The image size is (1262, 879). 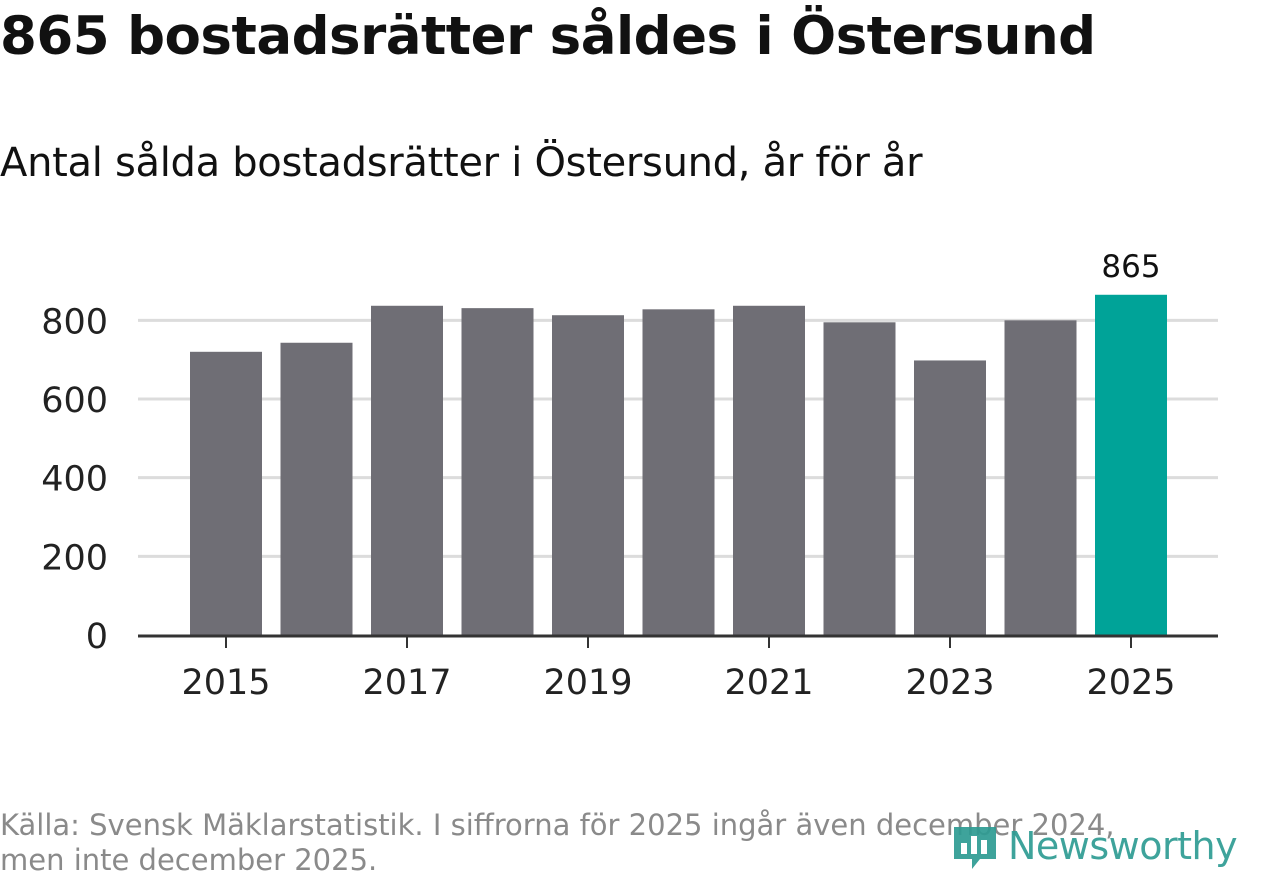 I want to click on x-axis, so click(x=678, y=641).